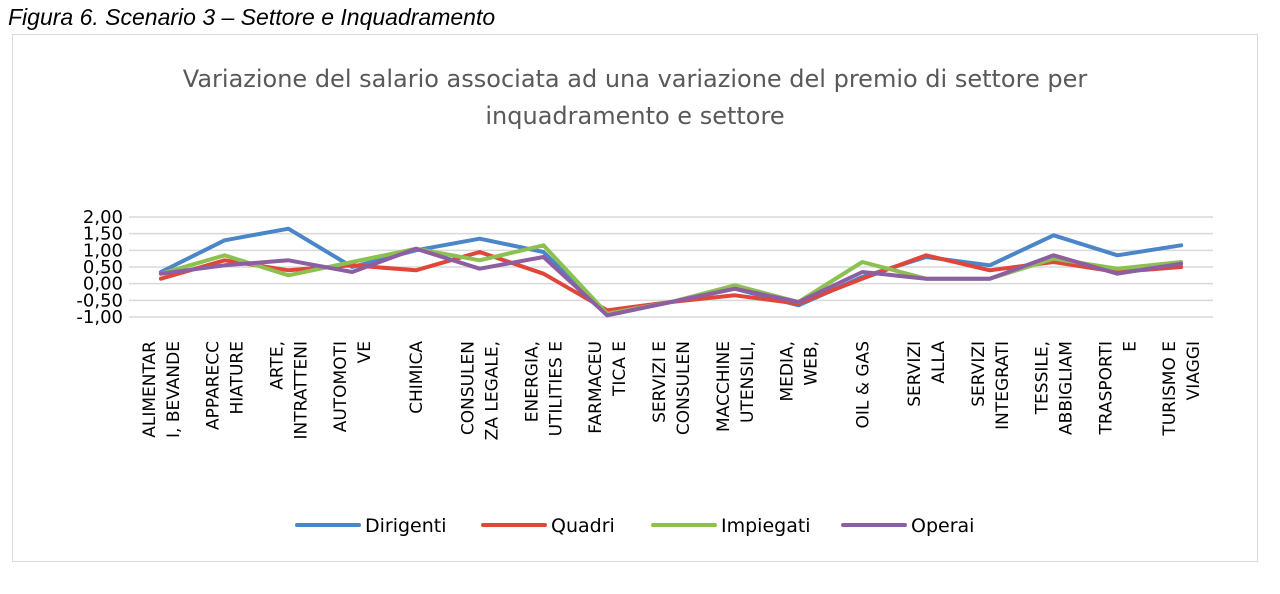  What do you see at coordinates (812, 363) in the screenshot?
I see `x-category-label: WEB,` at bounding box center [812, 363].